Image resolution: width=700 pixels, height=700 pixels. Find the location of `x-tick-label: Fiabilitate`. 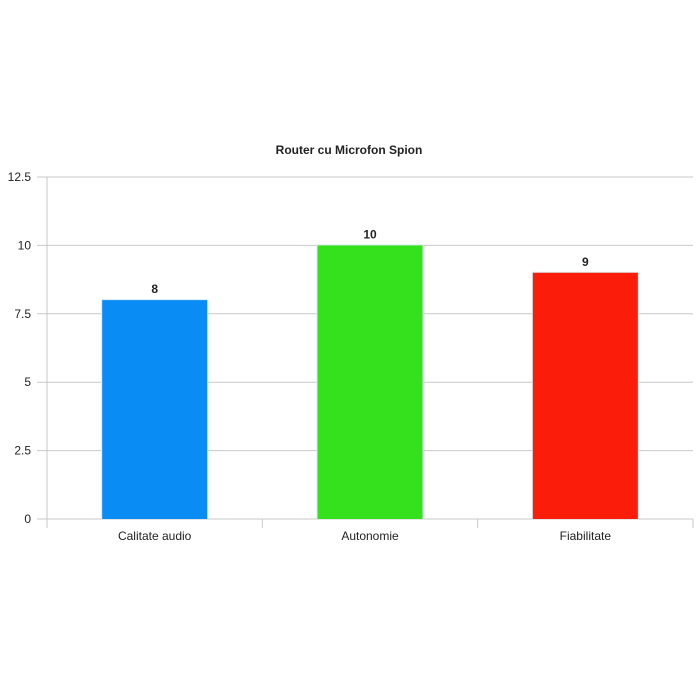

x-tick-label: Fiabilitate is located at coordinates (586, 536).